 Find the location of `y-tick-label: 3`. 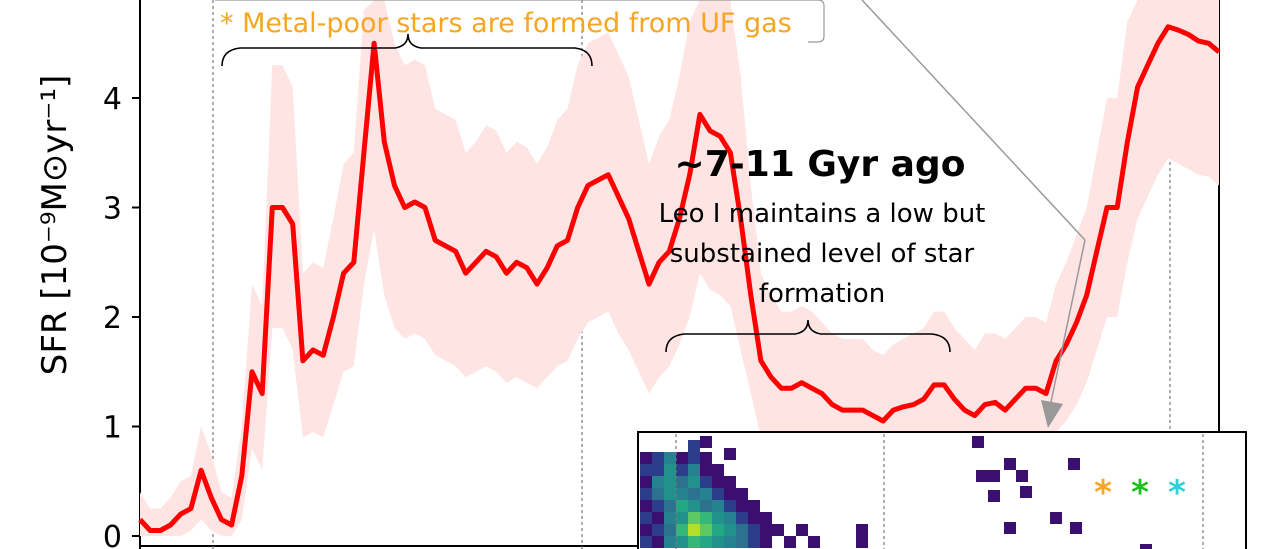

y-tick-label: 3 is located at coordinates (112, 209).